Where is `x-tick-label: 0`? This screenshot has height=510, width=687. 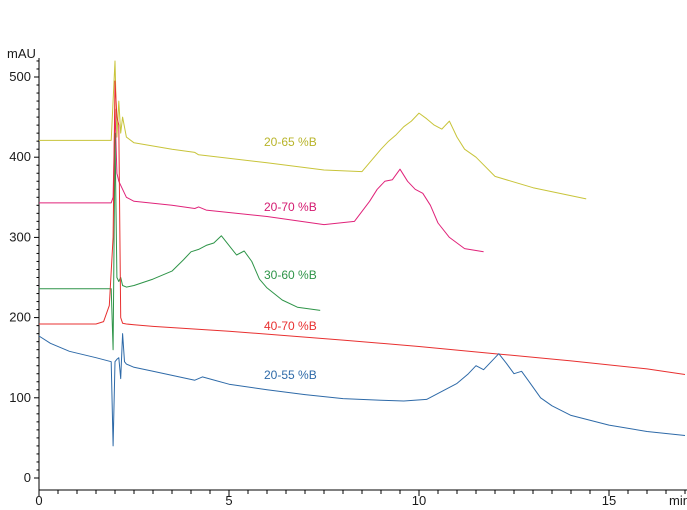
x-tick-label: 0 is located at coordinates (38, 500).